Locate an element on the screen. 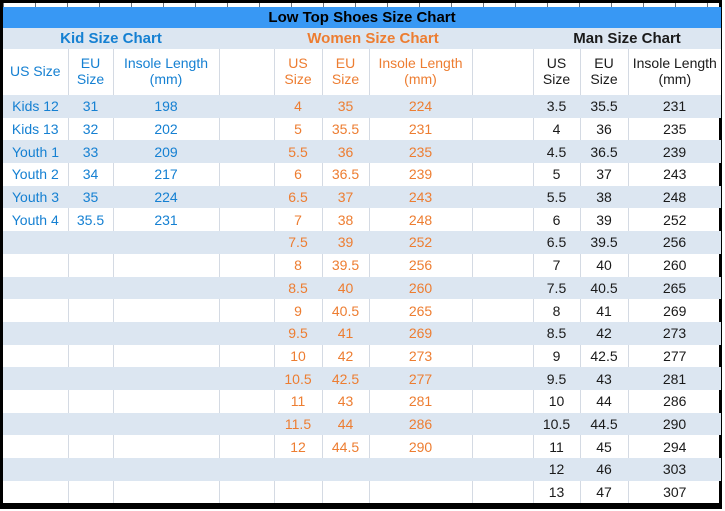 The width and height of the screenshot is (725, 511). cell-women-insole: 239 is located at coordinates (421, 174).